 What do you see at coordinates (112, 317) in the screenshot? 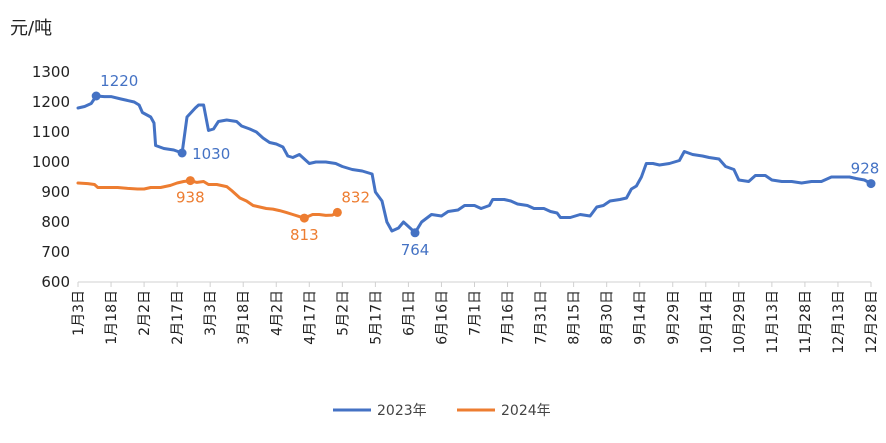
I see `x-tick-label: 1月18日` at bounding box center [112, 317].